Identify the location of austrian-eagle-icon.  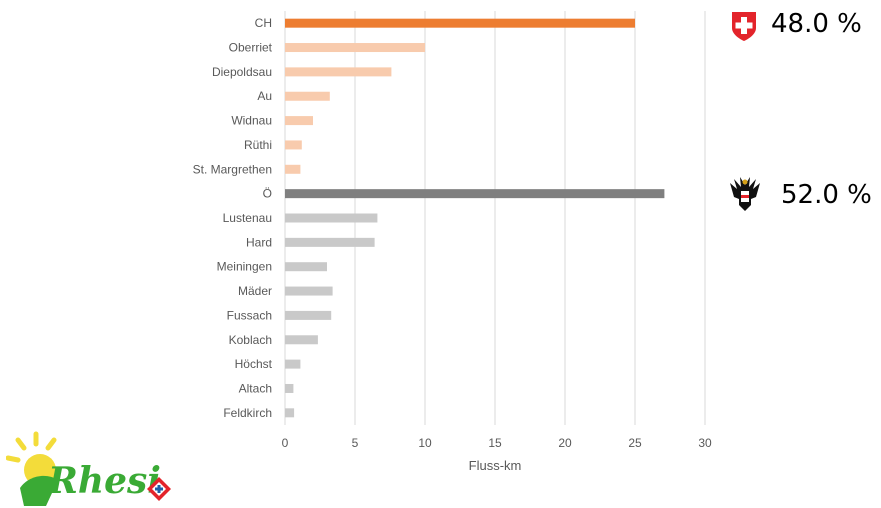
(745, 194).